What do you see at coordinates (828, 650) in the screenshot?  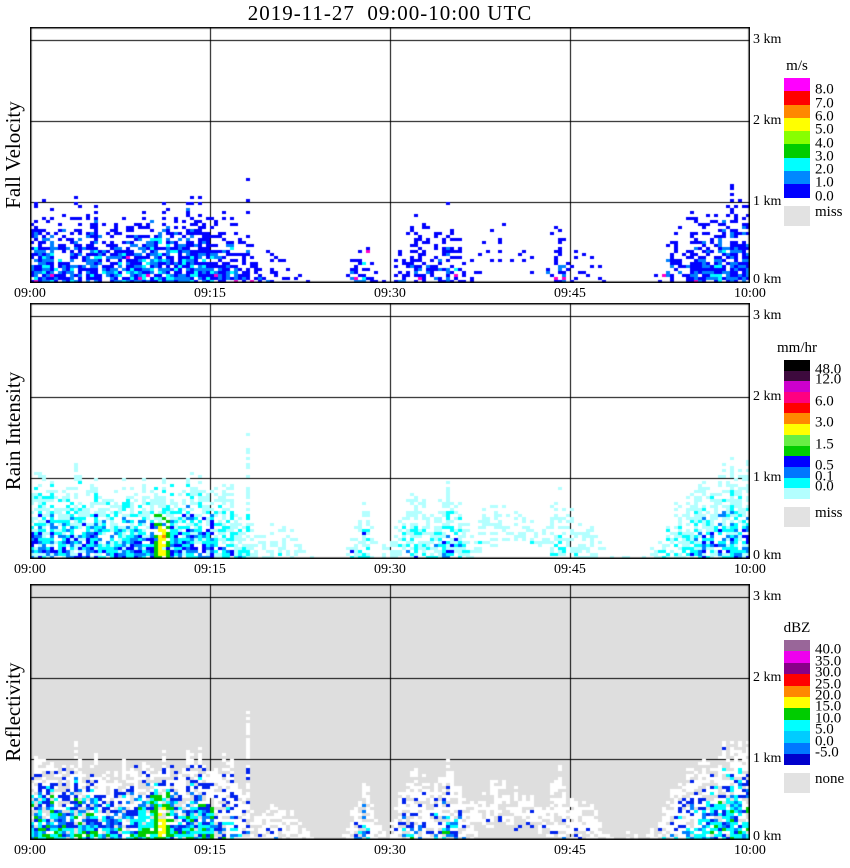 I see `legend-tick-label: 40.0` at bounding box center [828, 650].